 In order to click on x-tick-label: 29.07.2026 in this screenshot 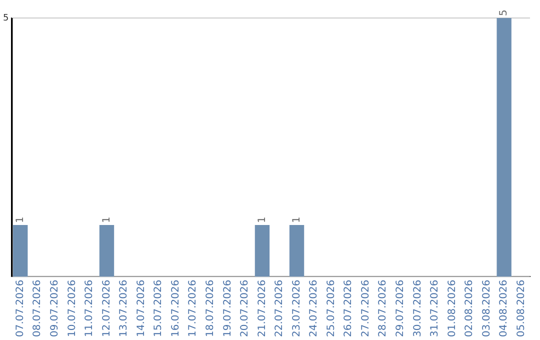, I will do `click(400, 309)`.